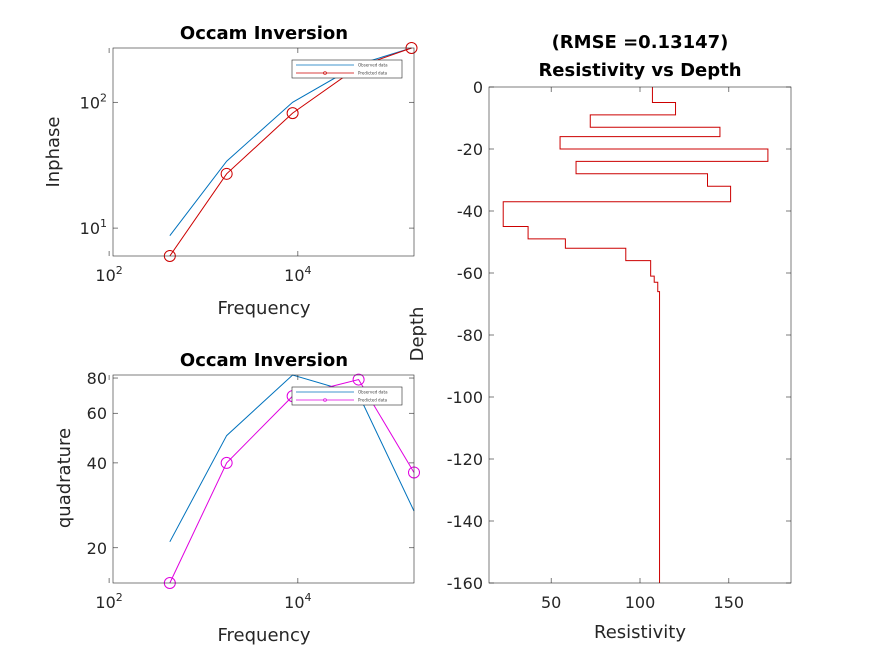  I want to click on y-tick-label: -80, so click(470, 335).